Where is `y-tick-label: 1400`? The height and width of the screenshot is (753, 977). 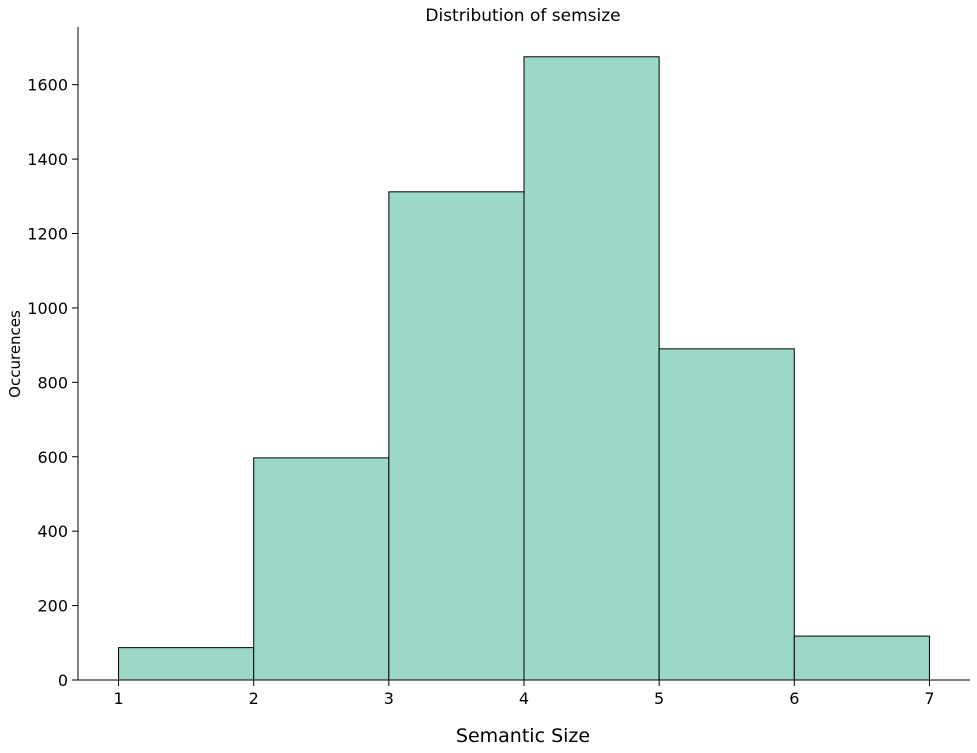
y-tick-label: 1400 is located at coordinates (47, 159).